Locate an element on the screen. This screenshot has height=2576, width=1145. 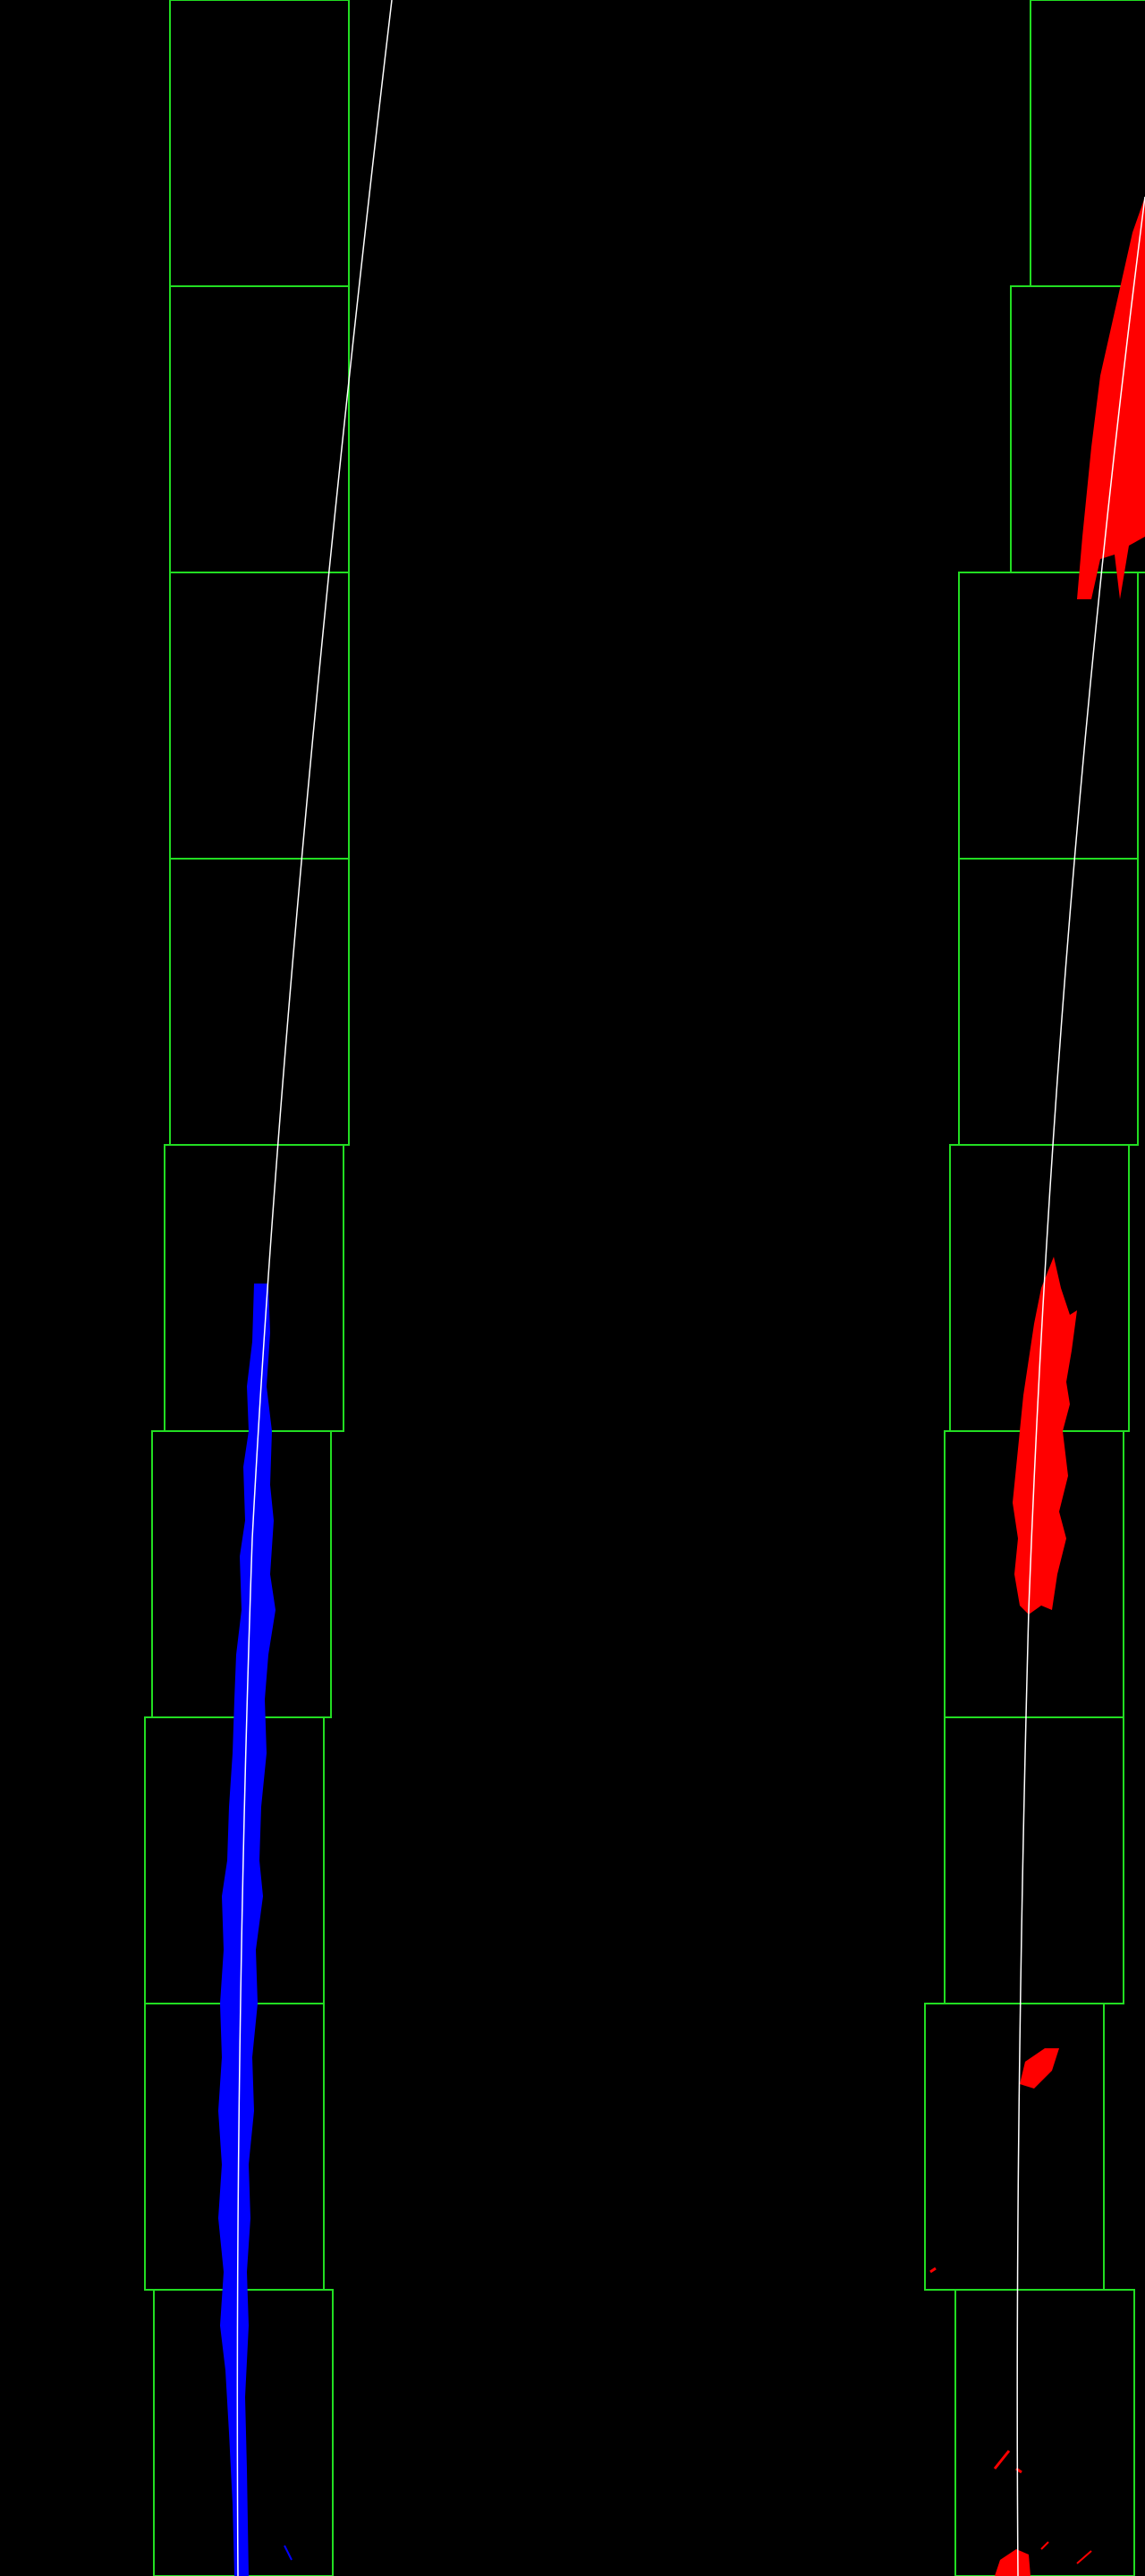
left-lane-pixel-blob is located at coordinates (247, 1930).